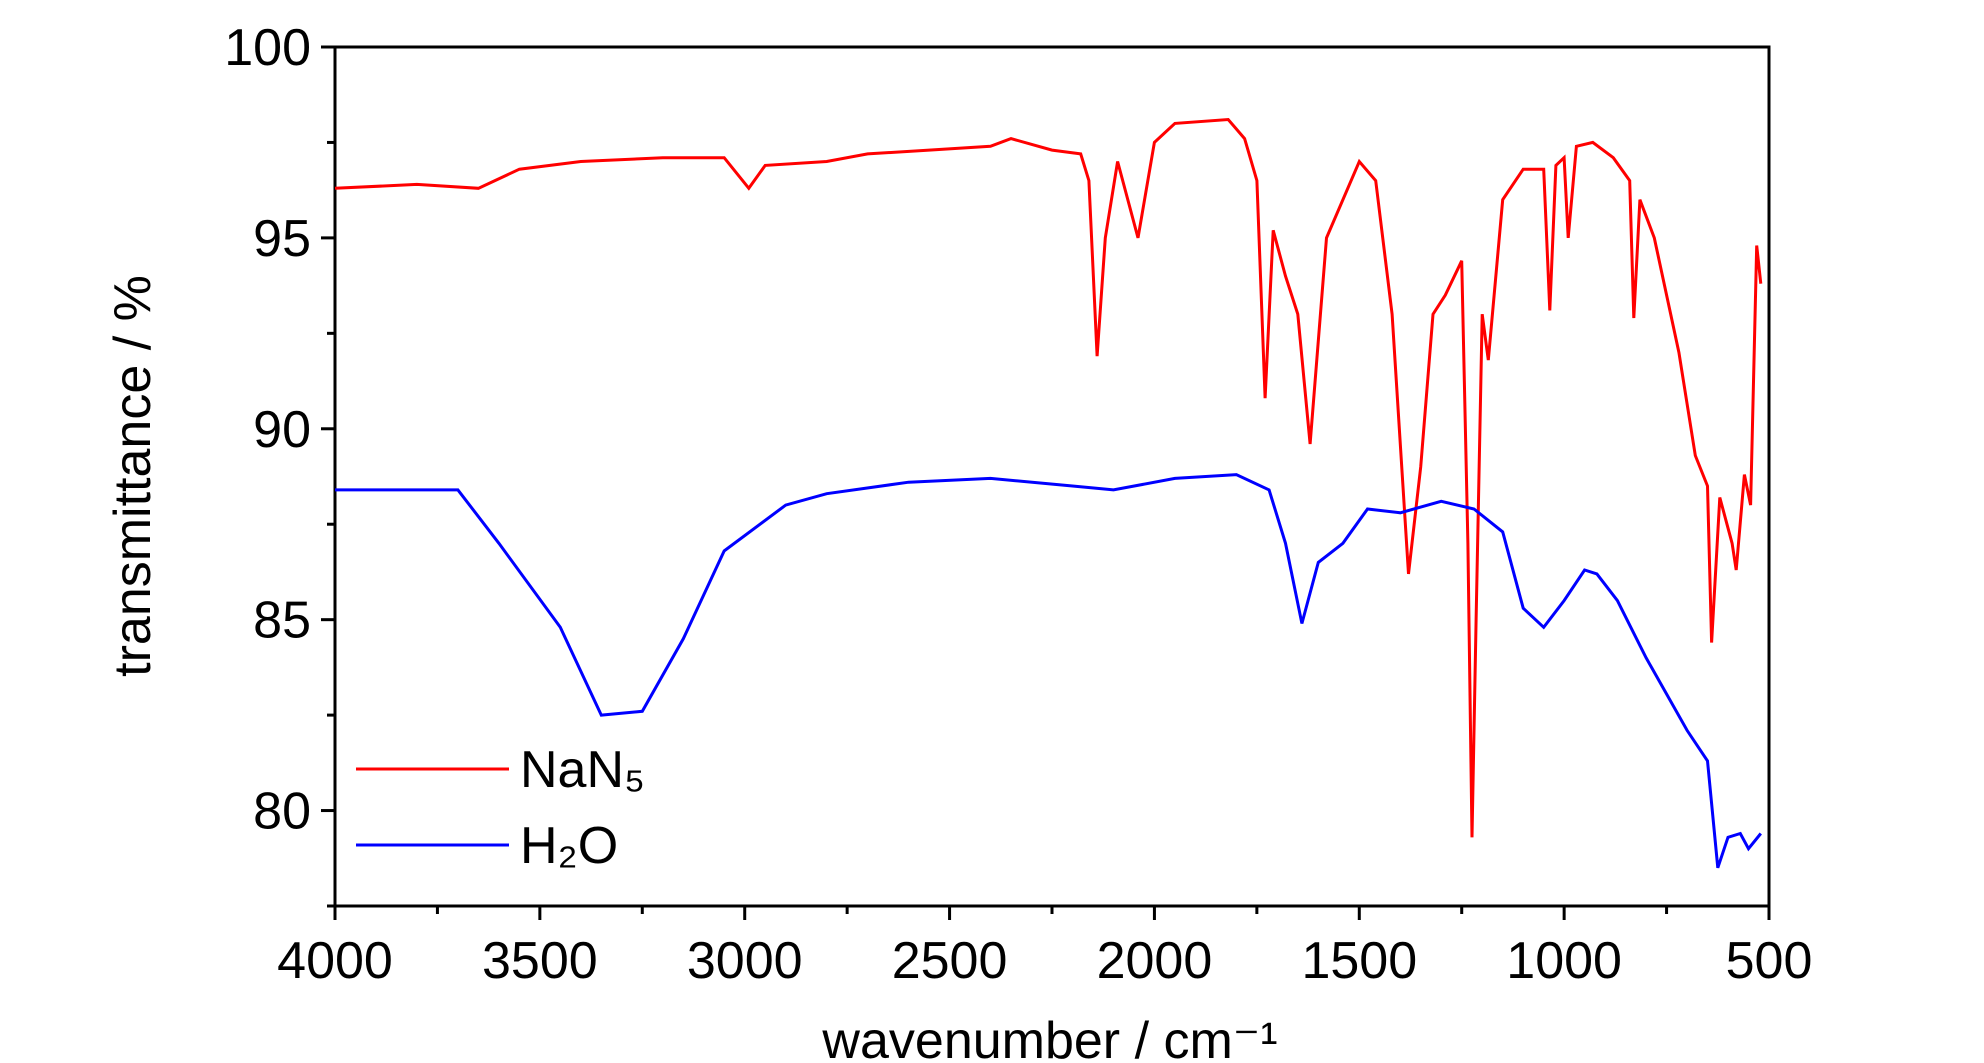 The image size is (1984, 1063). What do you see at coordinates (1769, 961) in the screenshot?
I see `x-tick-label: 500` at bounding box center [1769, 961].